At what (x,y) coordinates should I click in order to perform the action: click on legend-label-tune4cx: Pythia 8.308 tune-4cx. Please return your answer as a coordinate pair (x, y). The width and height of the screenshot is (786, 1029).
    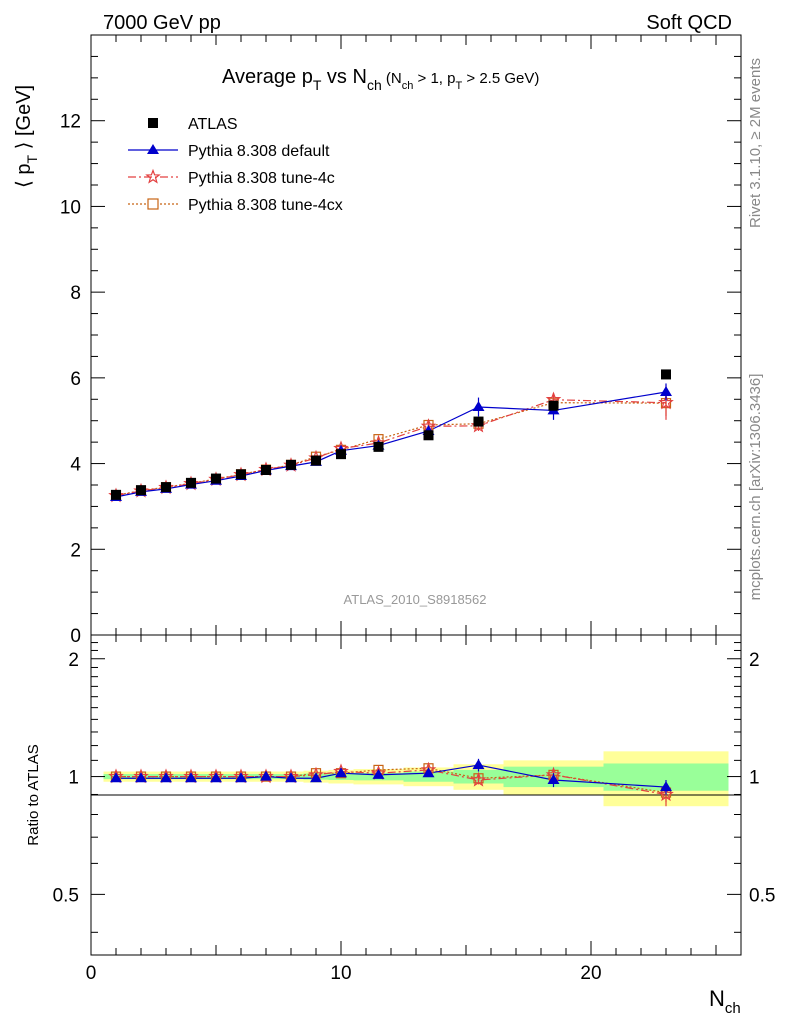
    Looking at the image, I should click on (265, 205).